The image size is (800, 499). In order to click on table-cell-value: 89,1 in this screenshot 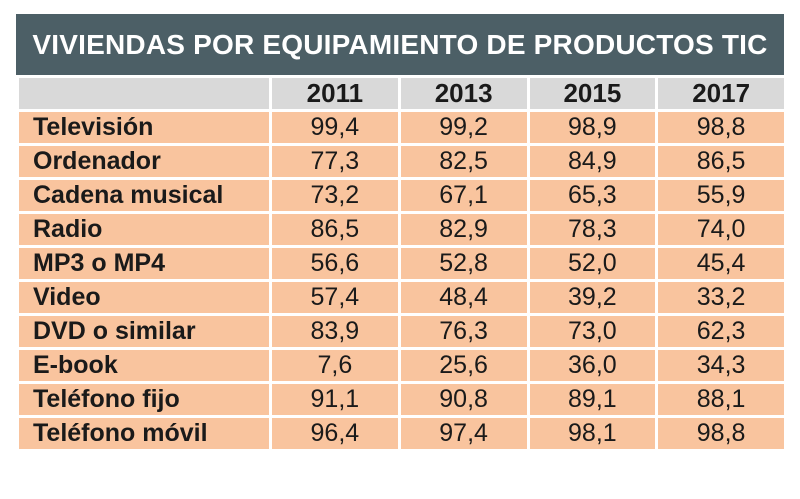, I will do `click(592, 399)`.